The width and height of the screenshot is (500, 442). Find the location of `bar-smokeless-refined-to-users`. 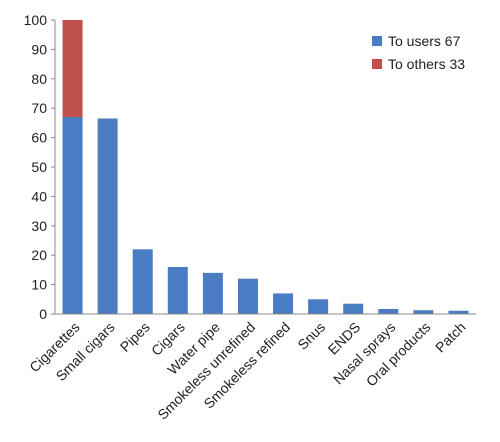

bar-smokeless-refined-to-users is located at coordinates (283, 303).